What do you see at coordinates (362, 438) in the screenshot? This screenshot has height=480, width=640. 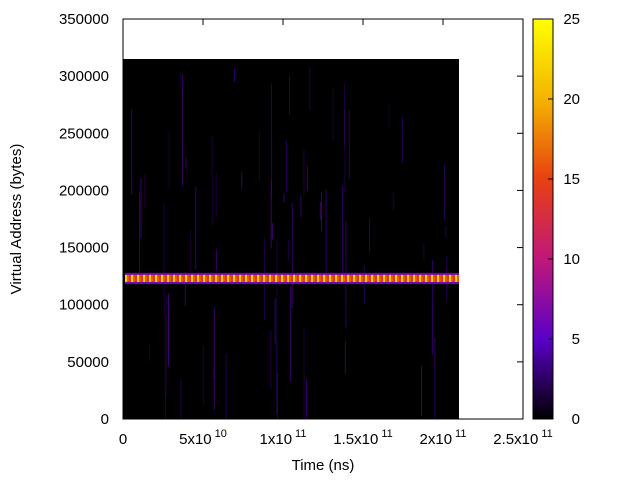 I see `x-tick-label: 1.5x10 11` at bounding box center [362, 438].